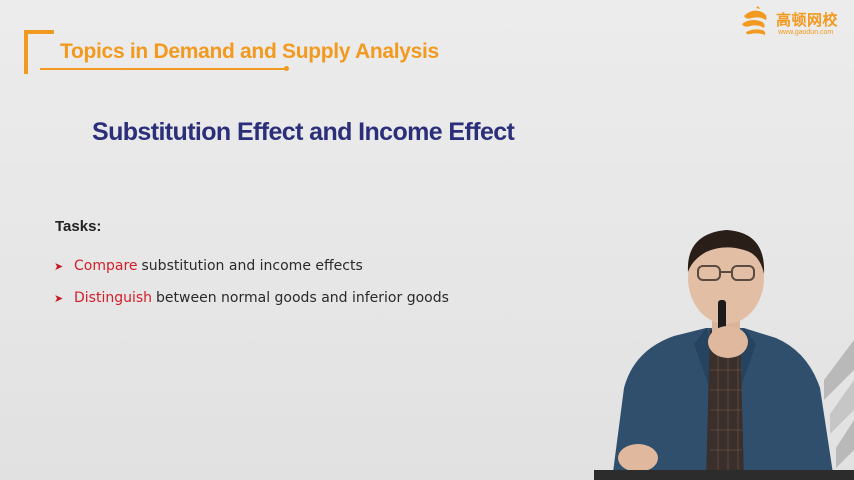 The image size is (854, 480). I want to click on task-verb: Distinguish, so click(113, 298).